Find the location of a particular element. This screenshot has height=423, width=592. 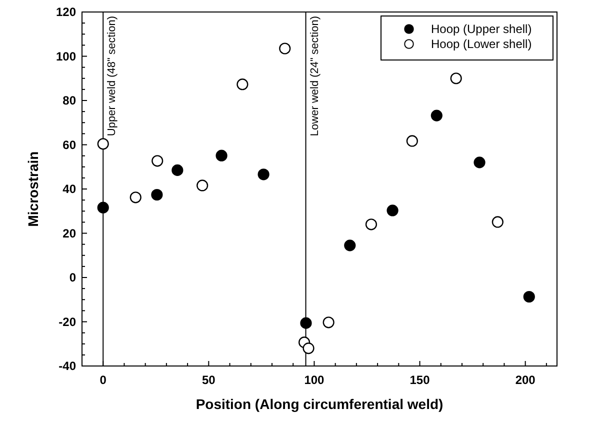

y-tick-label: 60 is located at coordinates (69, 145).